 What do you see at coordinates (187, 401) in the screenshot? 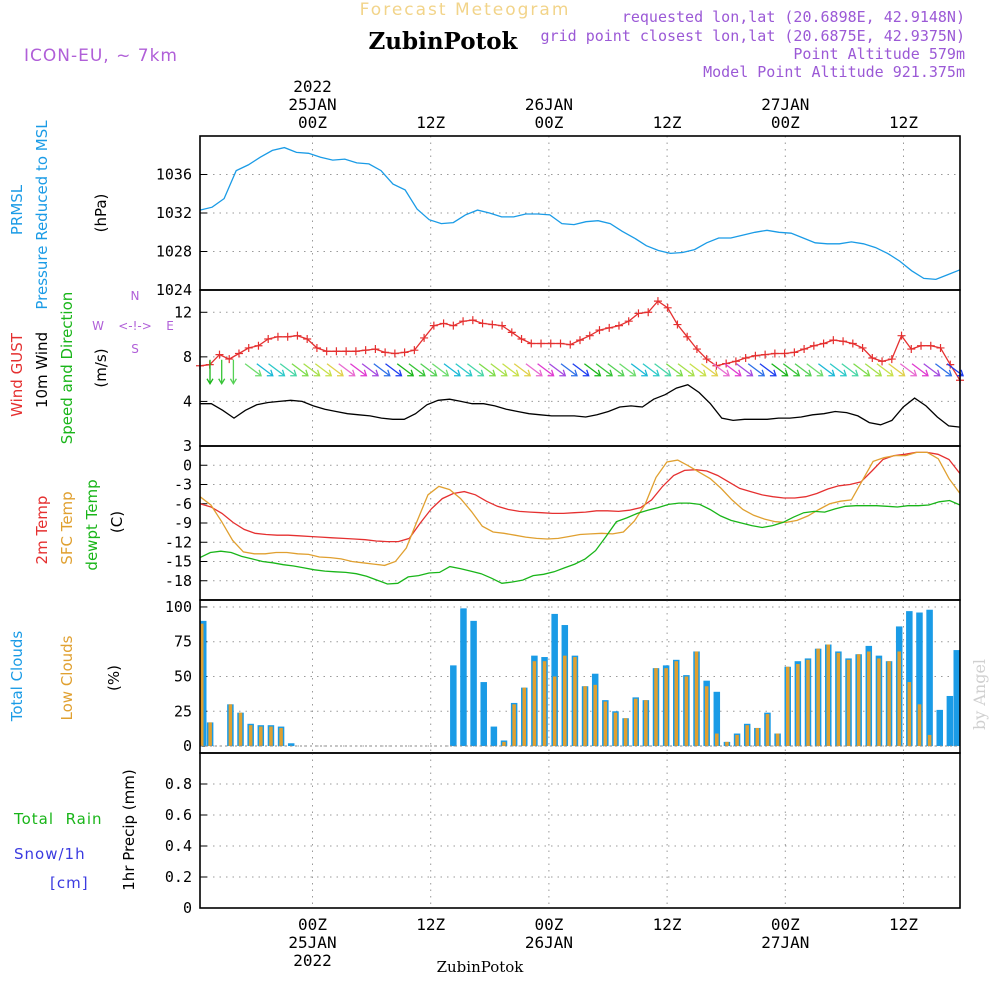
I see `y-tick-label: 4` at bounding box center [187, 401].